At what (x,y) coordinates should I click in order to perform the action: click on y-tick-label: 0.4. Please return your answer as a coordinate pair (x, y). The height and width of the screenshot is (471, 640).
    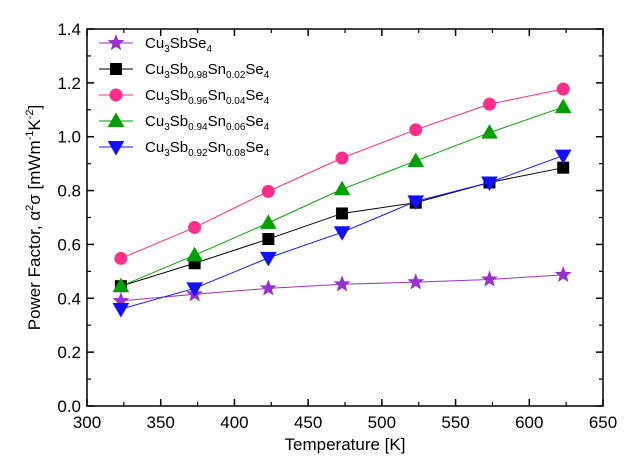
    Looking at the image, I should click on (69, 298).